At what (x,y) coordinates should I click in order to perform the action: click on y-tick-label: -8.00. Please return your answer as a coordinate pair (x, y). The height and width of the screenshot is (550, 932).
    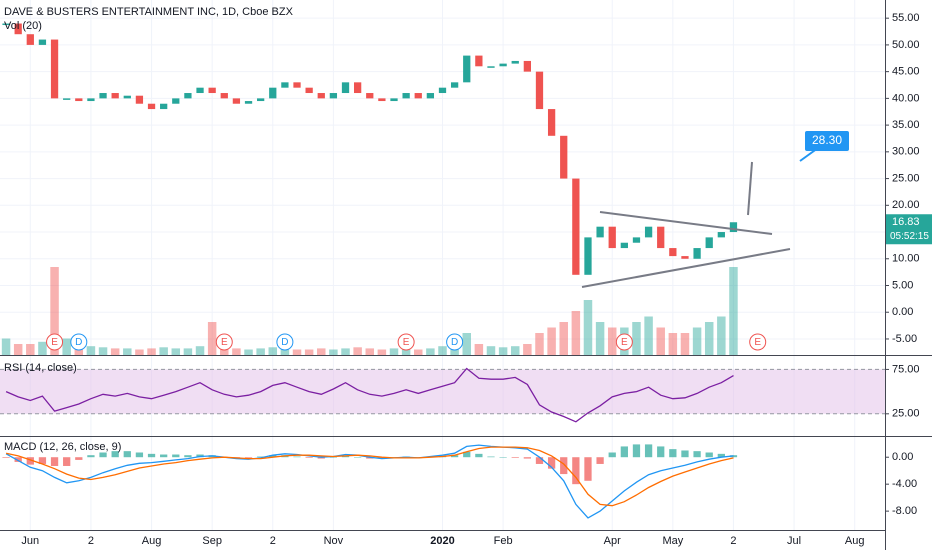
    Looking at the image, I should click on (904, 511).